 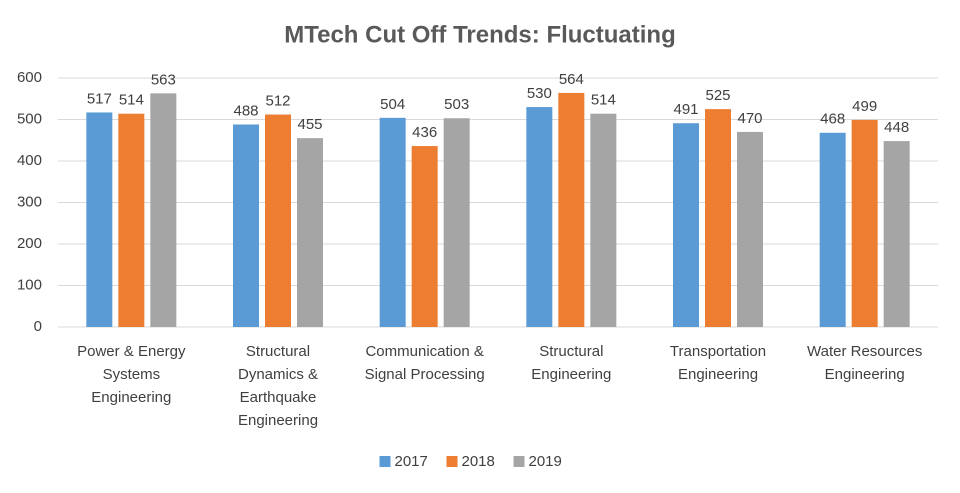 I want to click on data-label: 512, so click(x=277, y=100).